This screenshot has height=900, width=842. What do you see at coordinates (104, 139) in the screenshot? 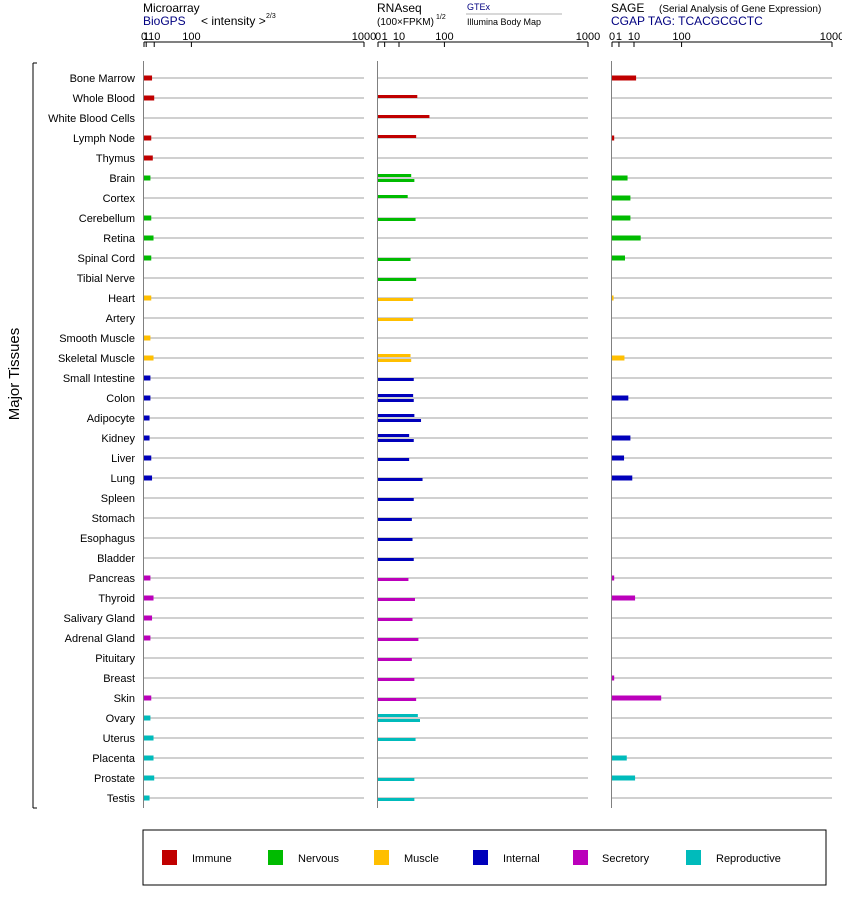
I see `tissue-label: Lymph Node` at bounding box center [104, 139].